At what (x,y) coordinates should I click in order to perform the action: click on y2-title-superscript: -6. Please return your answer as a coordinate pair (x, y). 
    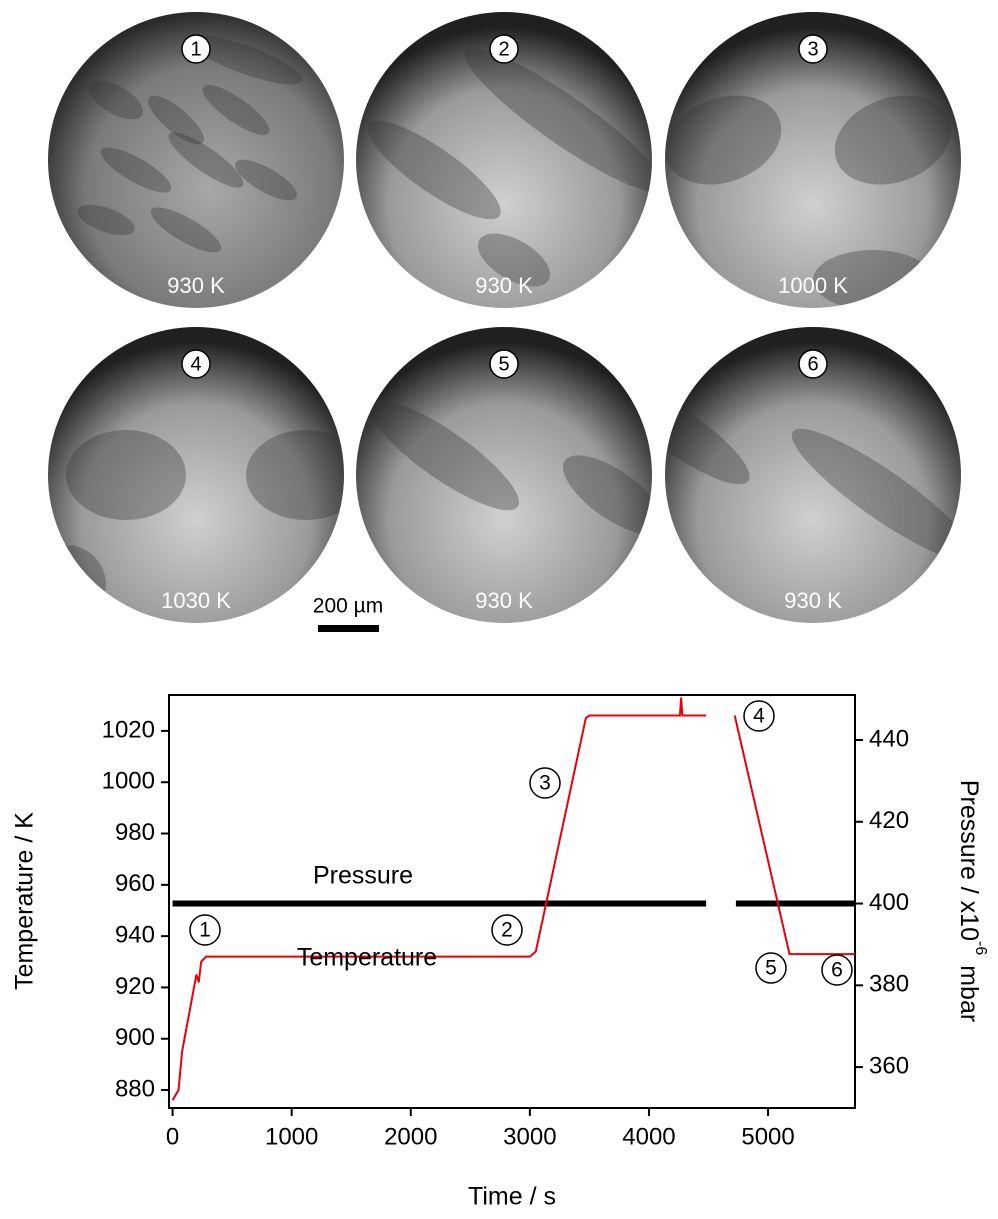
    Looking at the image, I should click on (980, 948).